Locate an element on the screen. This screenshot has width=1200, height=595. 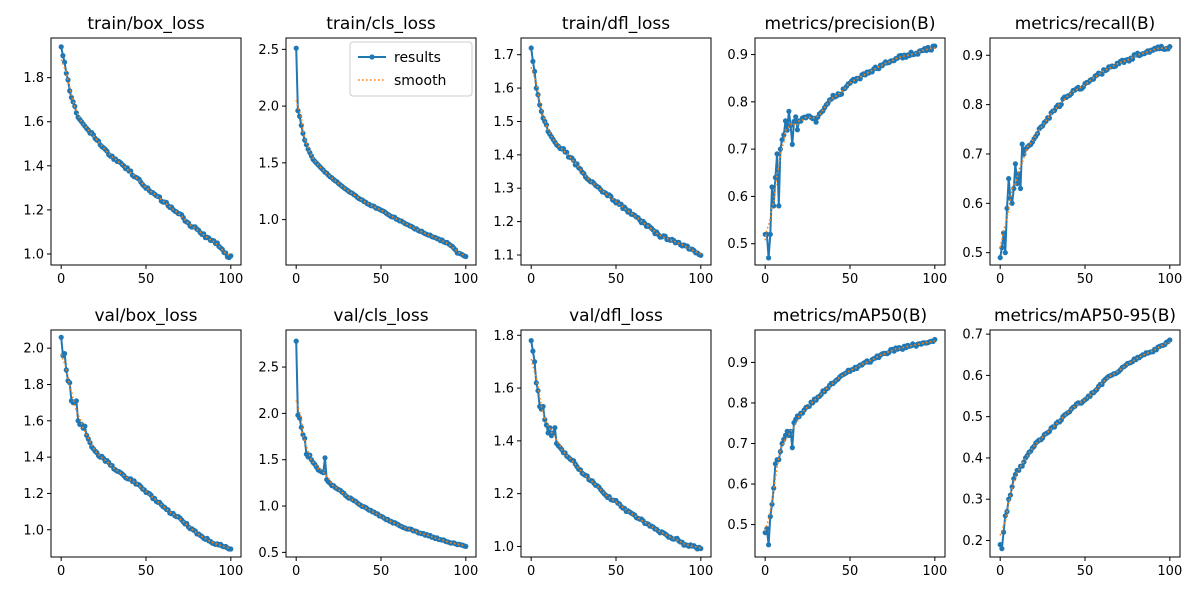
subplot-title: metrics/precision(B) is located at coordinates (850, 24).